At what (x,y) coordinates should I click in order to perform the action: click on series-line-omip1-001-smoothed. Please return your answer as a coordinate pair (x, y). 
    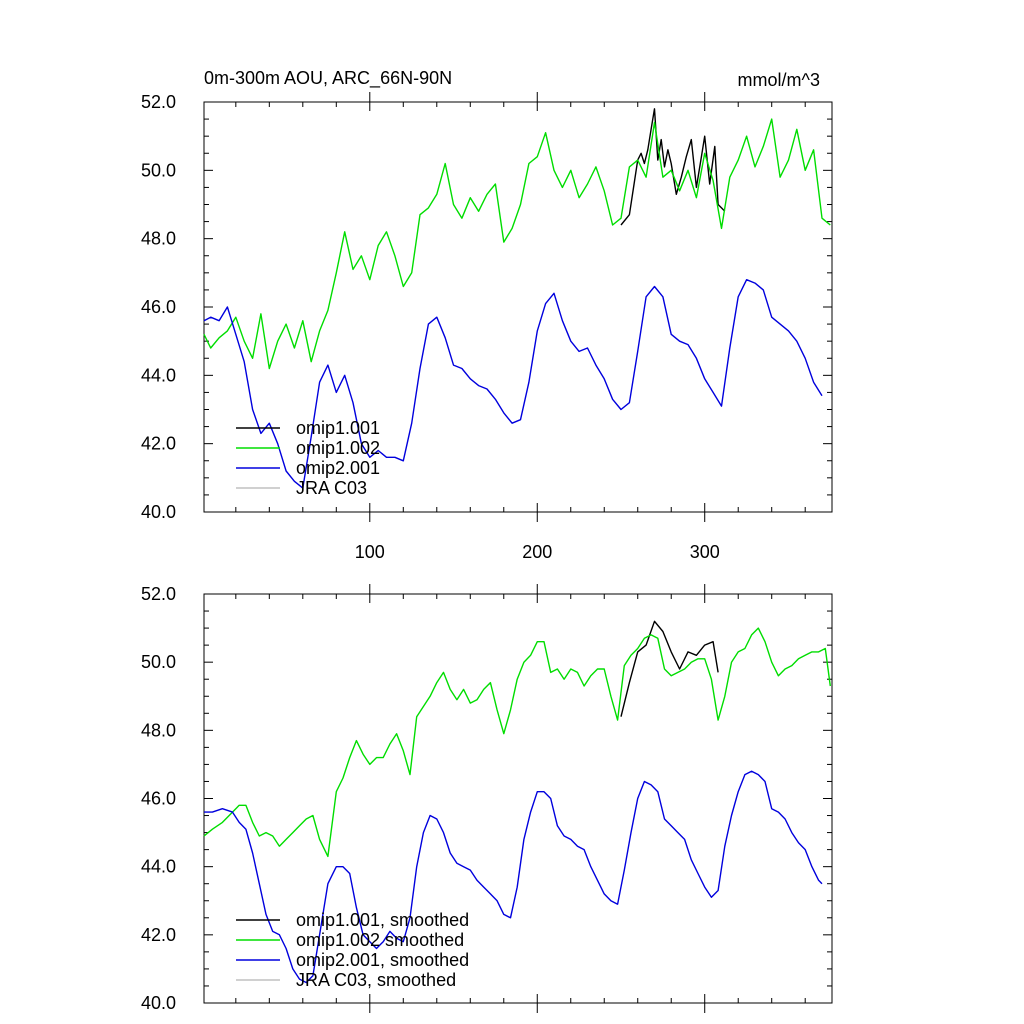
    Looking at the image, I should click on (669, 668).